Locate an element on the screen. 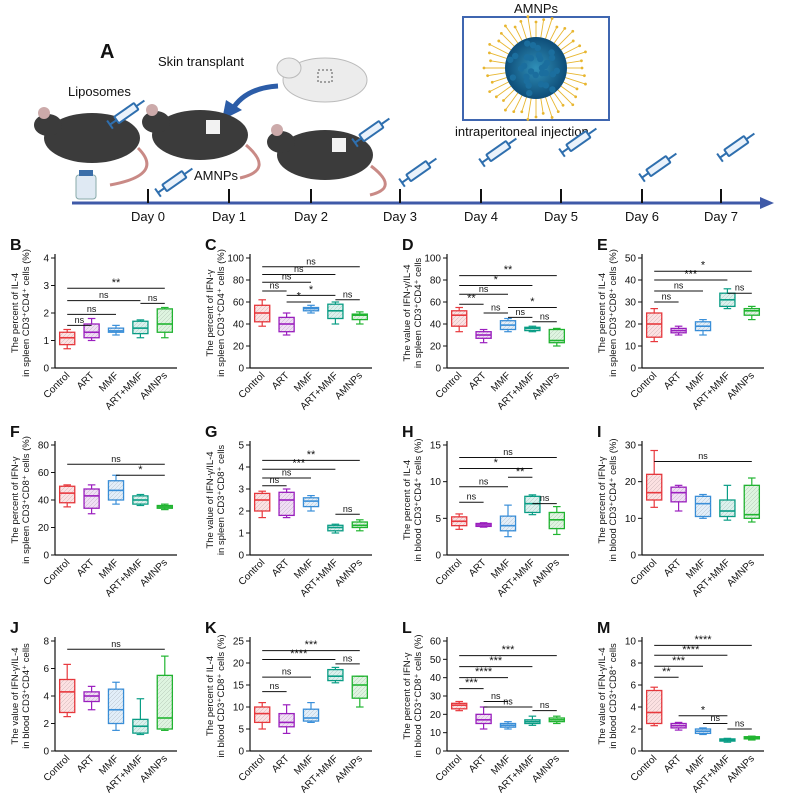  y-tick-label: 6 is located at coordinates (46, 669).